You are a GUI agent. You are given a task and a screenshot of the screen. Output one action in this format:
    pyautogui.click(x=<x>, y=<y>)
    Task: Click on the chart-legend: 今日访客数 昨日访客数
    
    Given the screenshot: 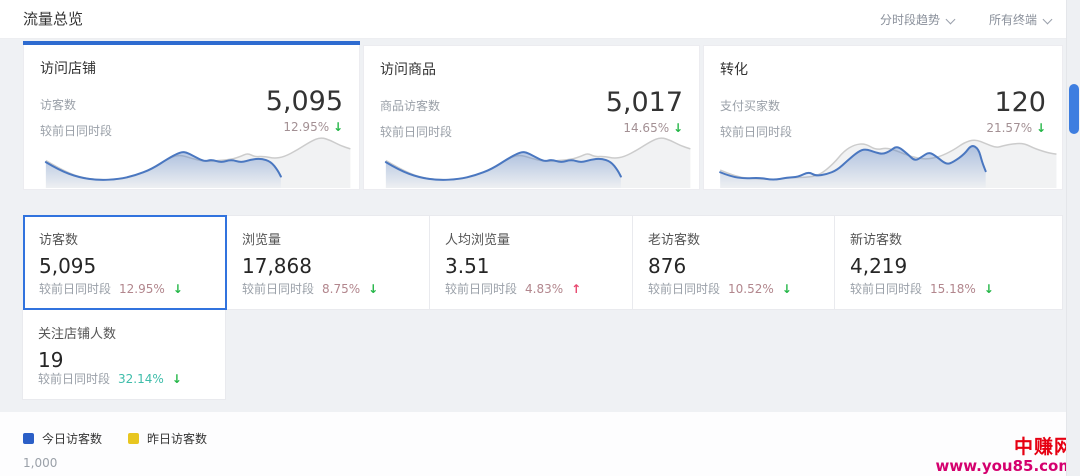 What is the action you would take?
    pyautogui.click(x=115, y=438)
    